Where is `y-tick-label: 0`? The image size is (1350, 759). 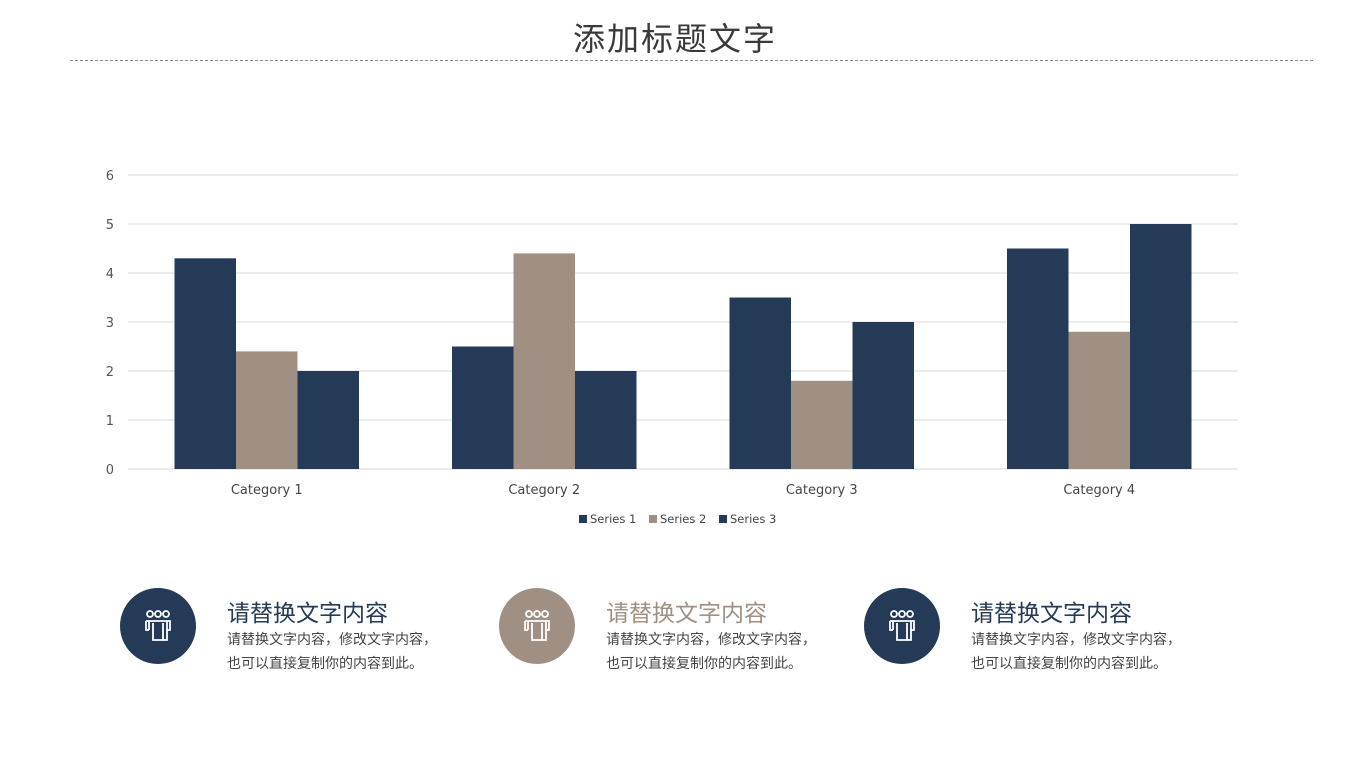 y-tick-label: 0 is located at coordinates (110, 470).